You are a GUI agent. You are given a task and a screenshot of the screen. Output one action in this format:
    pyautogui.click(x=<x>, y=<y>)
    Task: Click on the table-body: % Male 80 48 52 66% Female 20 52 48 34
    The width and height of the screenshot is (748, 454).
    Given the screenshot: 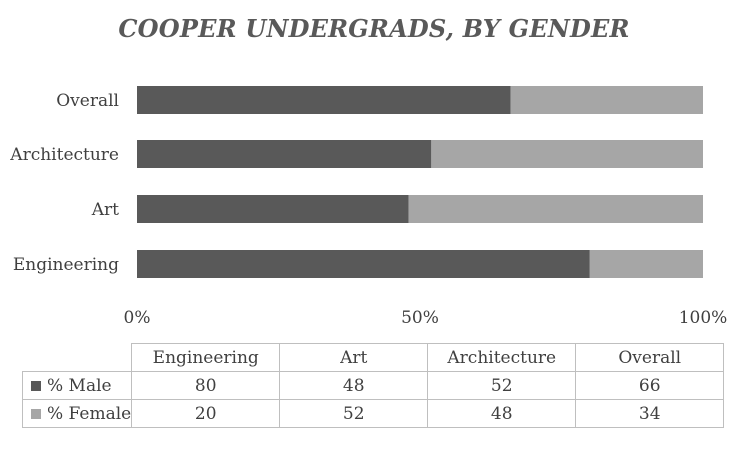 What is the action you would take?
    pyautogui.click(x=373, y=399)
    